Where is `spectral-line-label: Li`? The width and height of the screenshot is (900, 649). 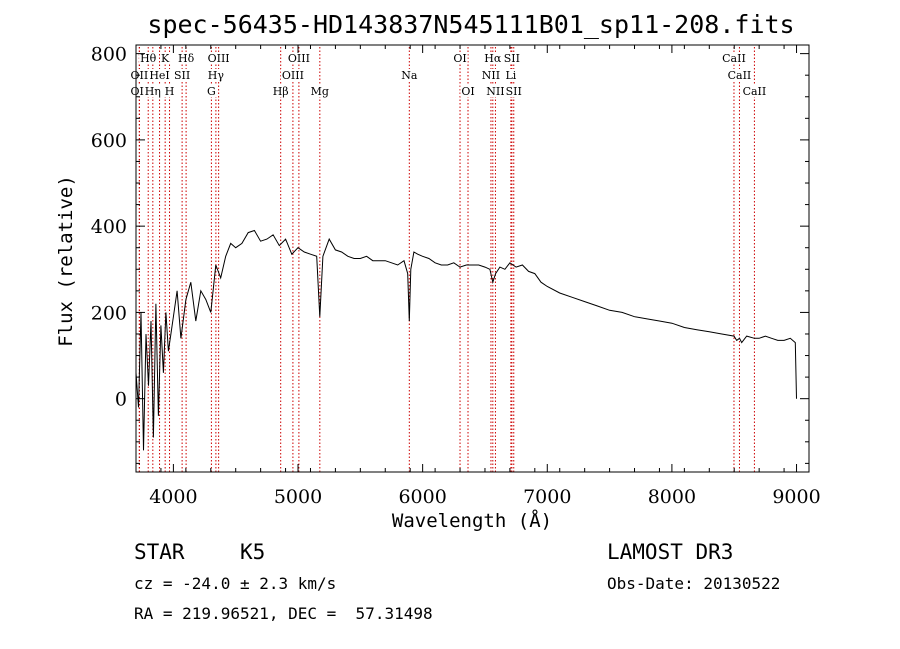
spectral-line-label: Li is located at coordinates (510, 75).